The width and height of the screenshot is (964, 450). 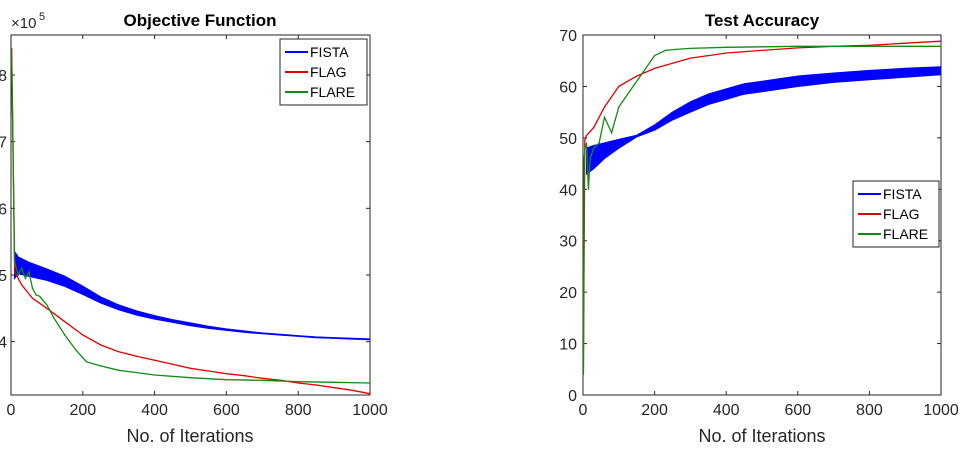 What do you see at coordinates (3, 276) in the screenshot?
I see `objective-y-tick-label: 5` at bounding box center [3, 276].